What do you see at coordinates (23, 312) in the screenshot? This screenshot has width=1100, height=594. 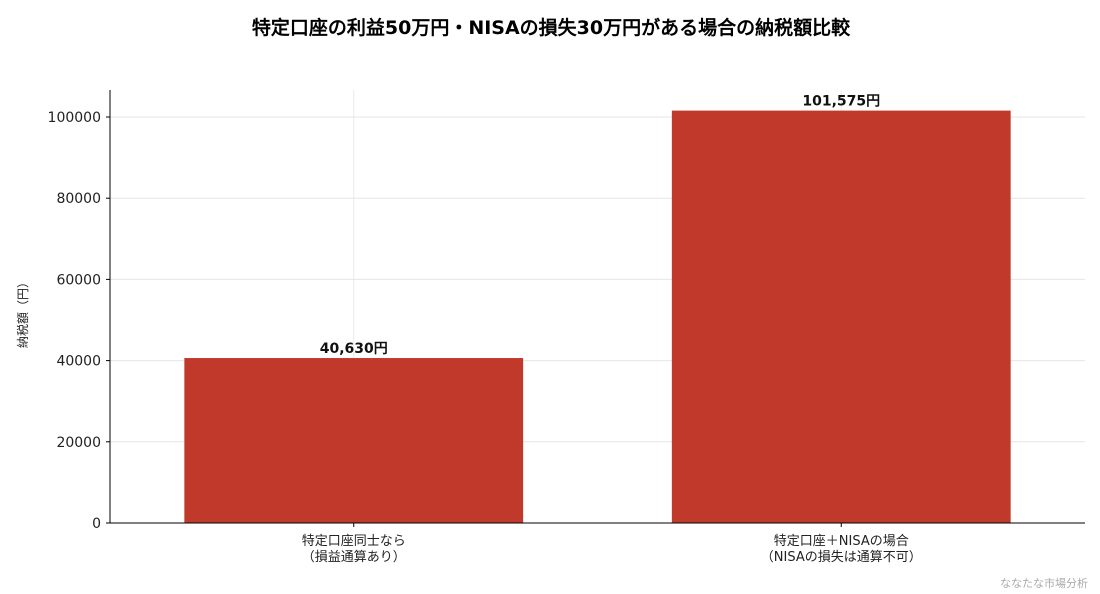 I see `y-axis-label: 納税額（円）` at bounding box center [23, 312].